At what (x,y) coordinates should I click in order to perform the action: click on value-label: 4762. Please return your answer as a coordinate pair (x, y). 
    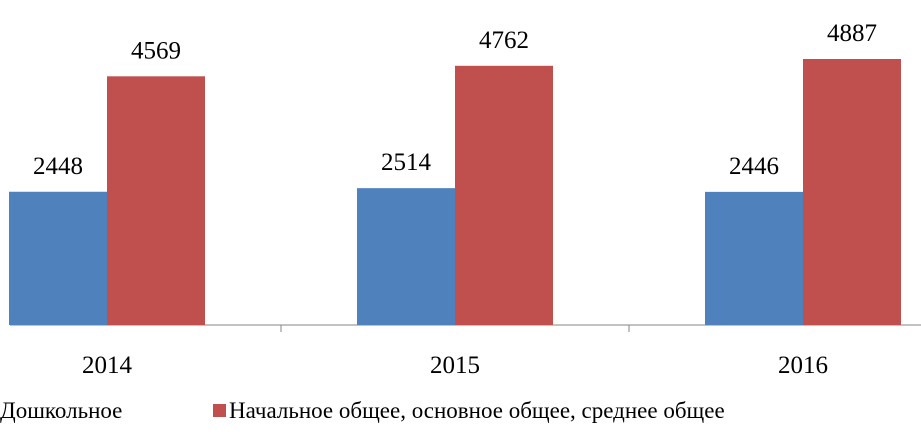
    Looking at the image, I should click on (504, 40).